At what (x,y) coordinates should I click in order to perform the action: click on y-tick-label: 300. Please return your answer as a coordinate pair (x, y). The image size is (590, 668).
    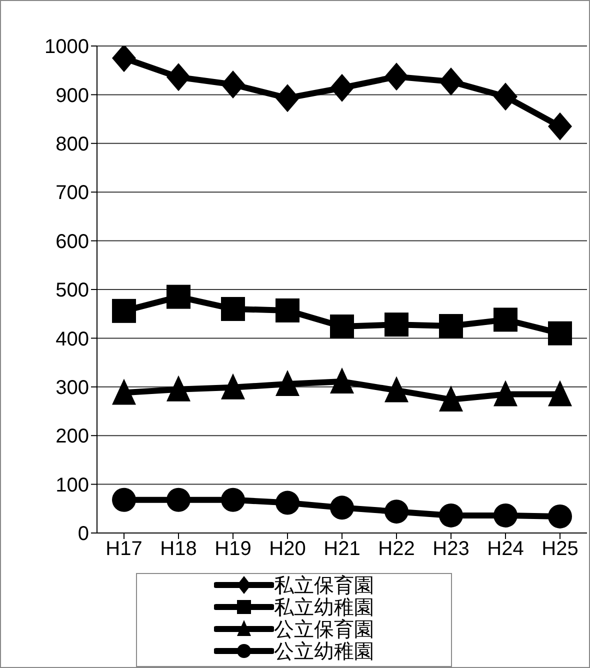
    Looking at the image, I should click on (72, 388).